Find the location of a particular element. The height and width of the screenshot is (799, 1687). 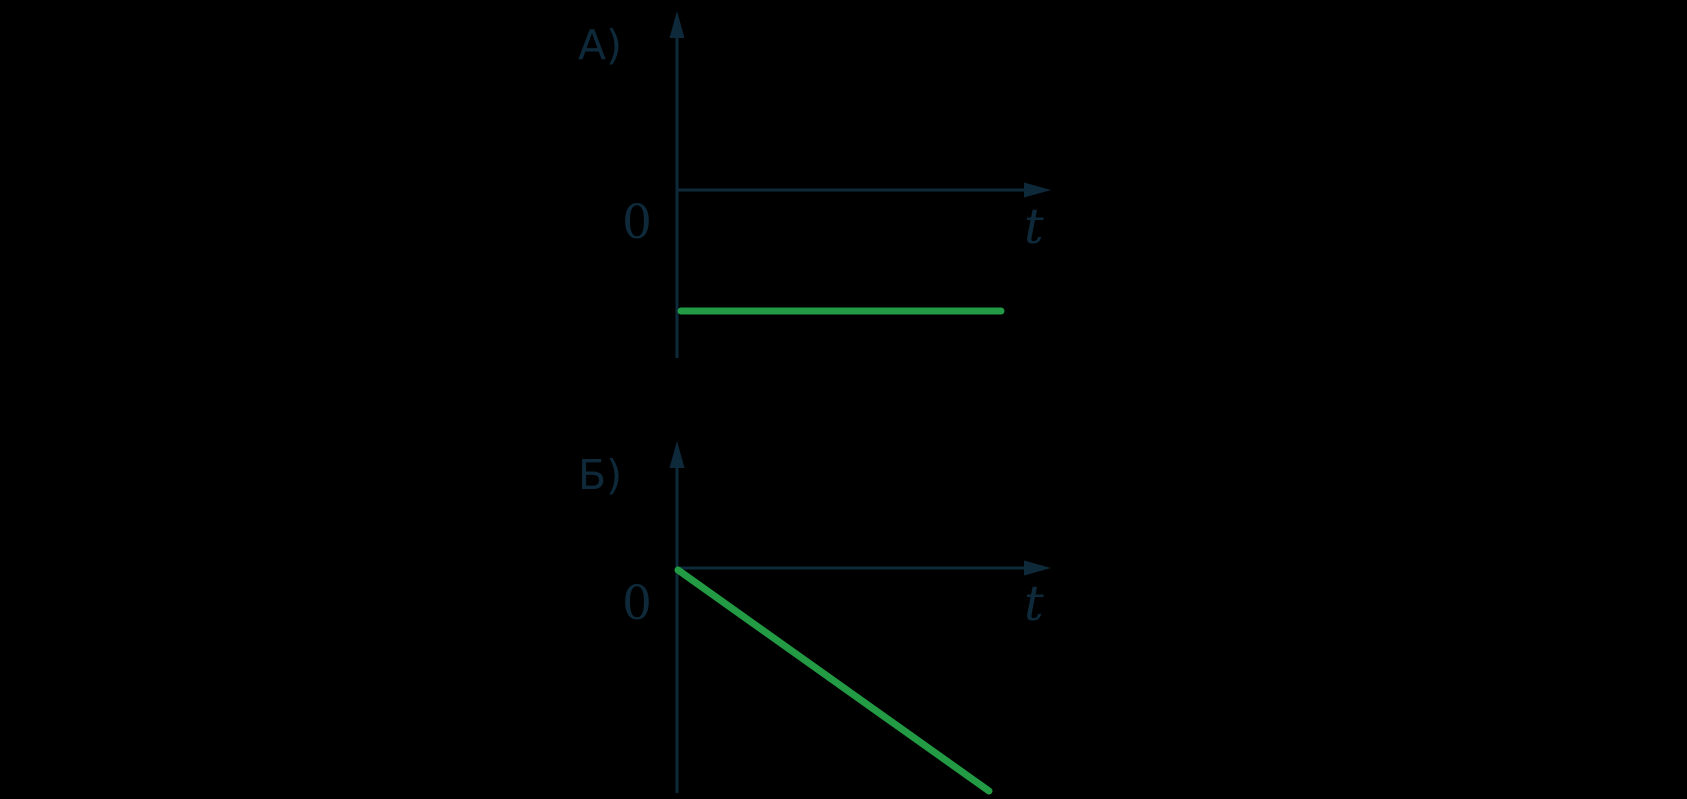

chart-b: Б) 0 t is located at coordinates (814, 618).